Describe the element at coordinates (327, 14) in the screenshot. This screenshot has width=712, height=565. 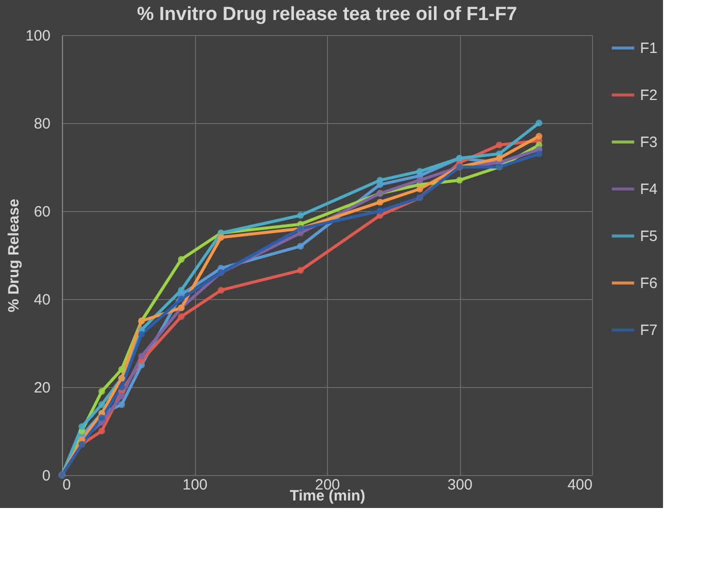
I see `chart-title: % Invitro Drug release tea tree oil of F1-F7` at that location.